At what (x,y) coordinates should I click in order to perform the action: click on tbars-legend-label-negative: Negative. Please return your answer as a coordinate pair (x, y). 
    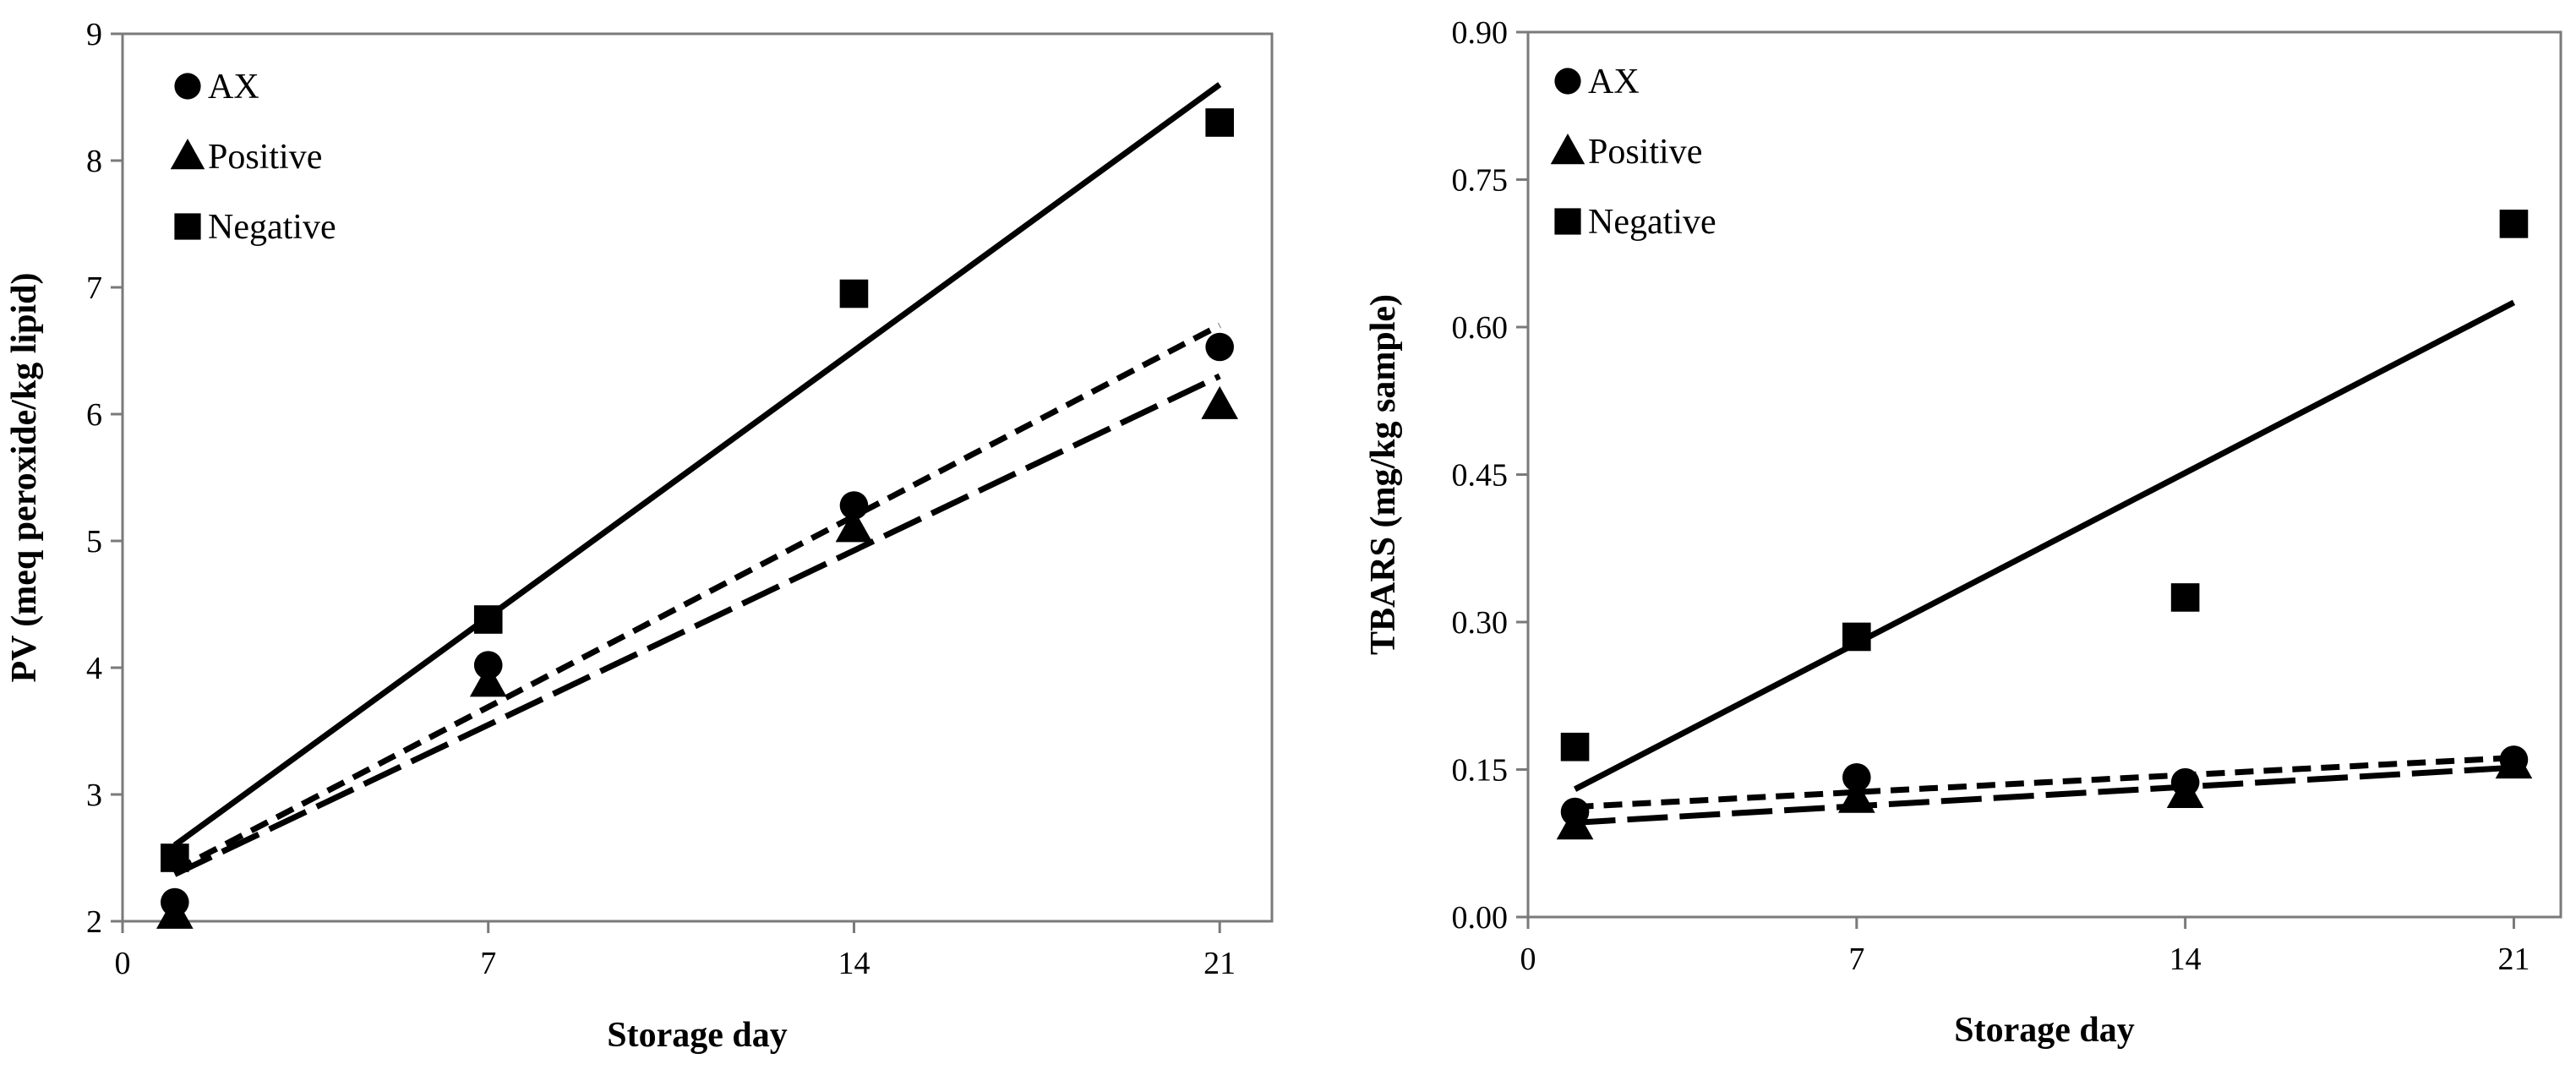
    Looking at the image, I should click on (1652, 223).